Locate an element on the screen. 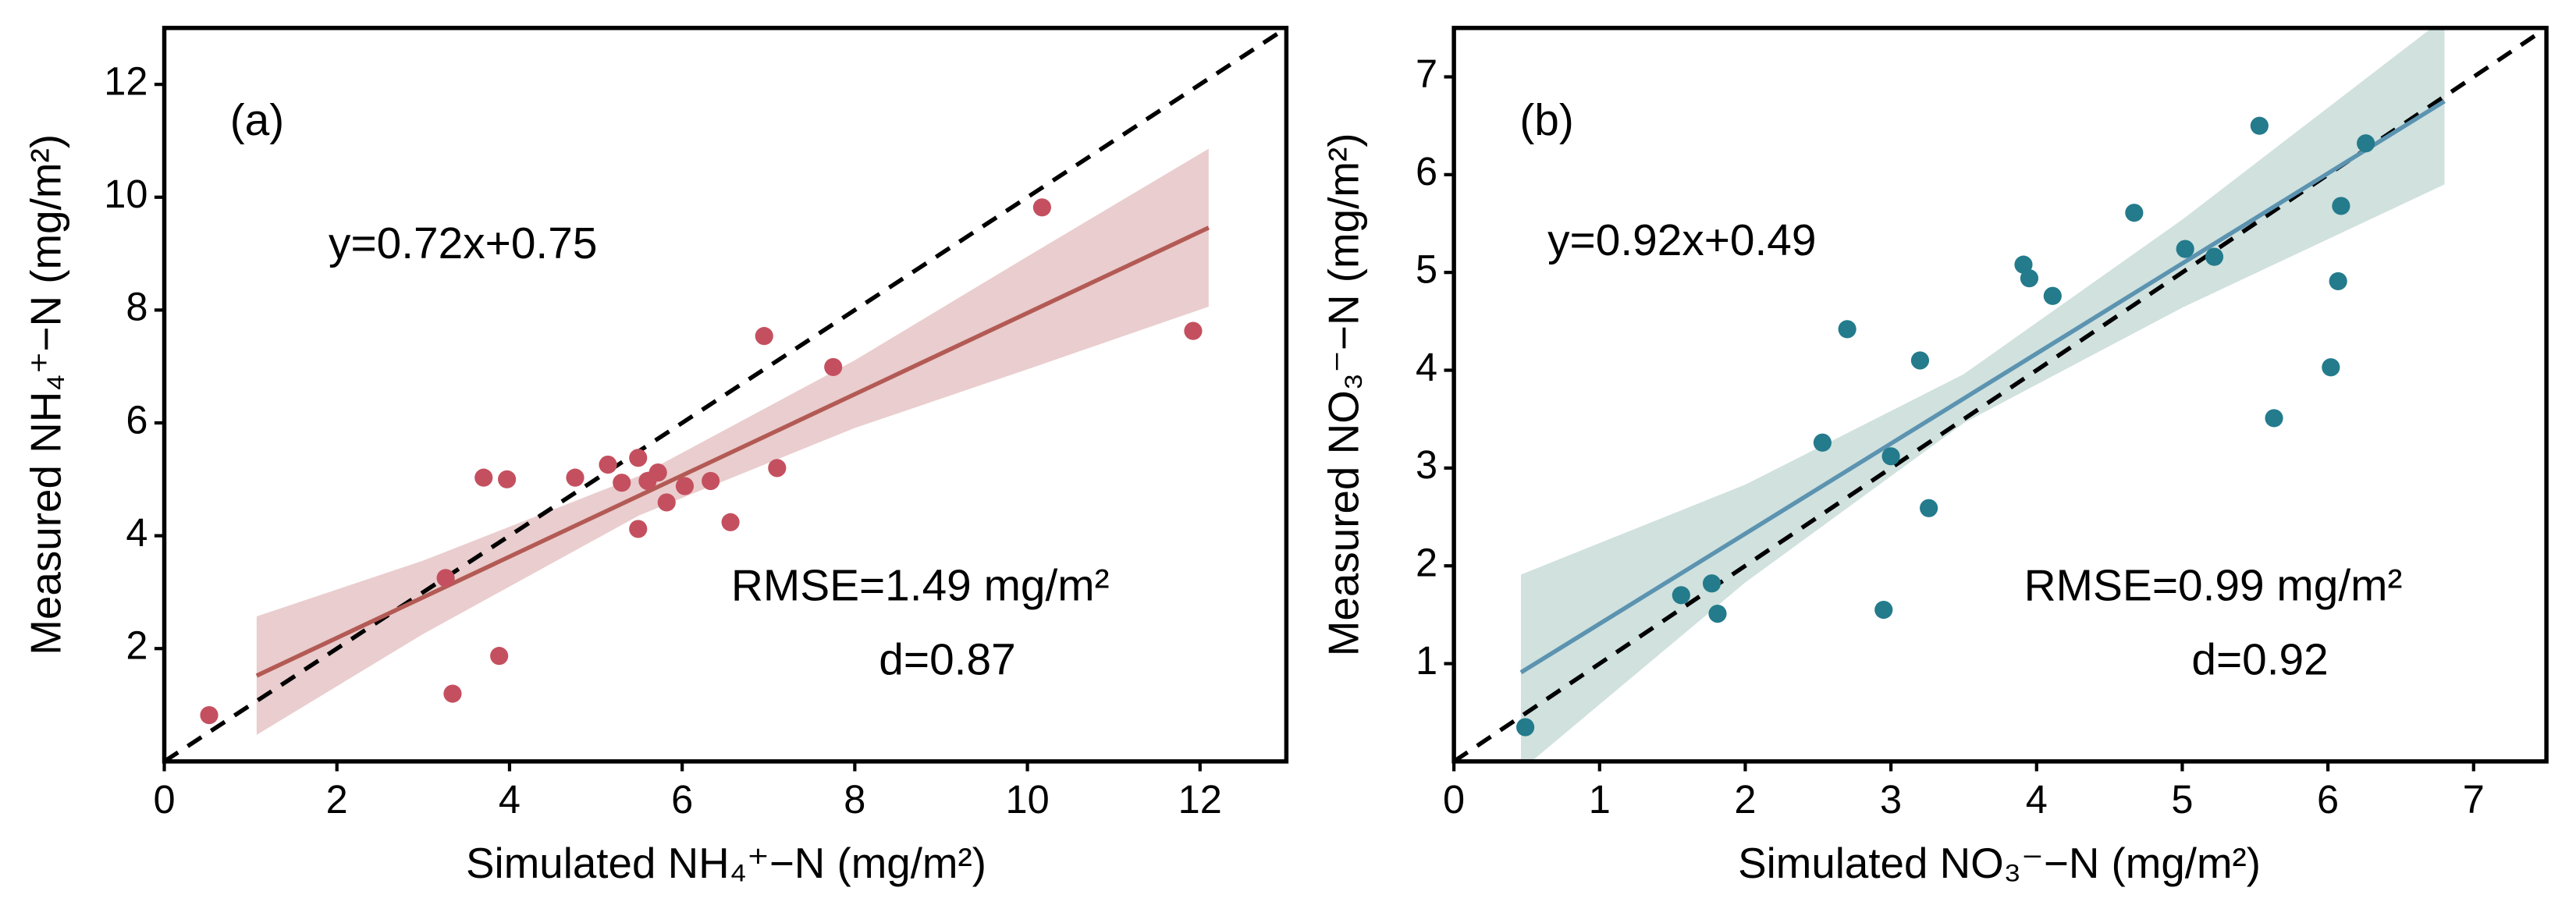 The height and width of the screenshot is (916, 2576). x-axis-label: Simulated NH₄⁺−N (mg/m²) is located at coordinates (726, 863).